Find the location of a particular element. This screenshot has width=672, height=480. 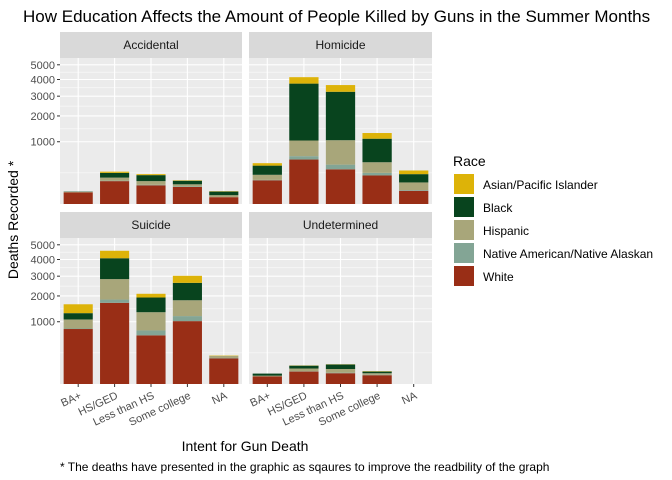

legend-item-black: Black is located at coordinates (483, 207).